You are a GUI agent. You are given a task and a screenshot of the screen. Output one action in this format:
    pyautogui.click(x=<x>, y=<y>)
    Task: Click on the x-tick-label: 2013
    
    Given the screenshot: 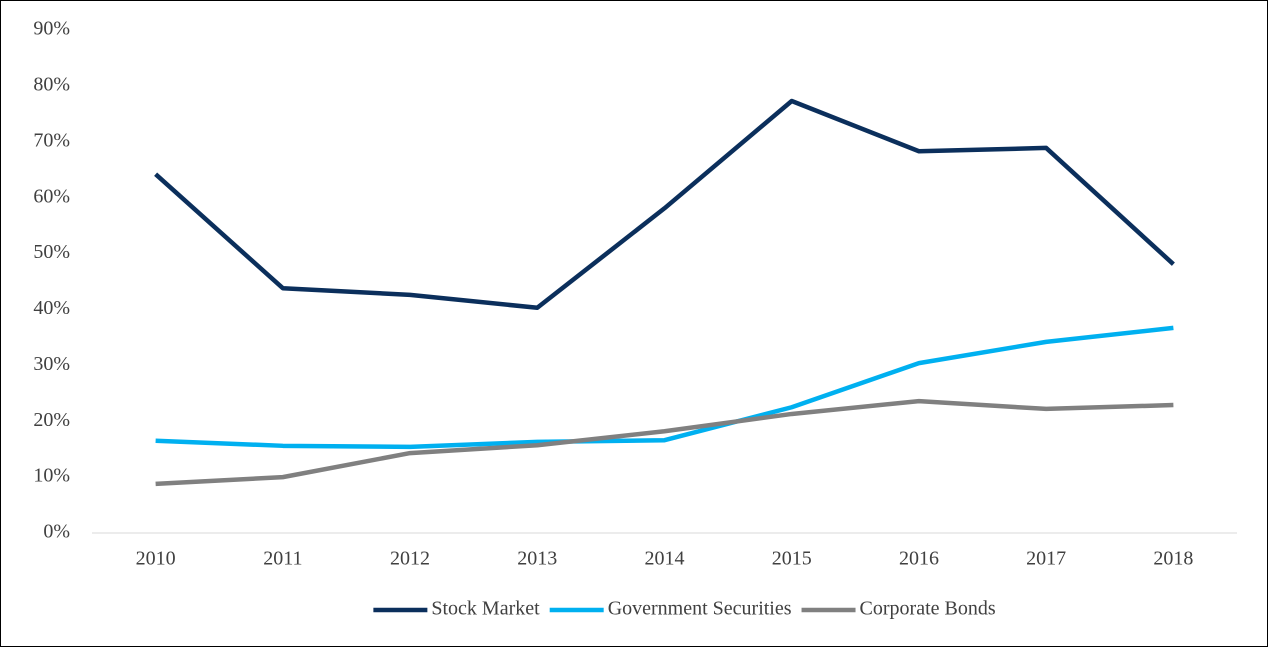 What is the action you would take?
    pyautogui.click(x=537, y=559)
    